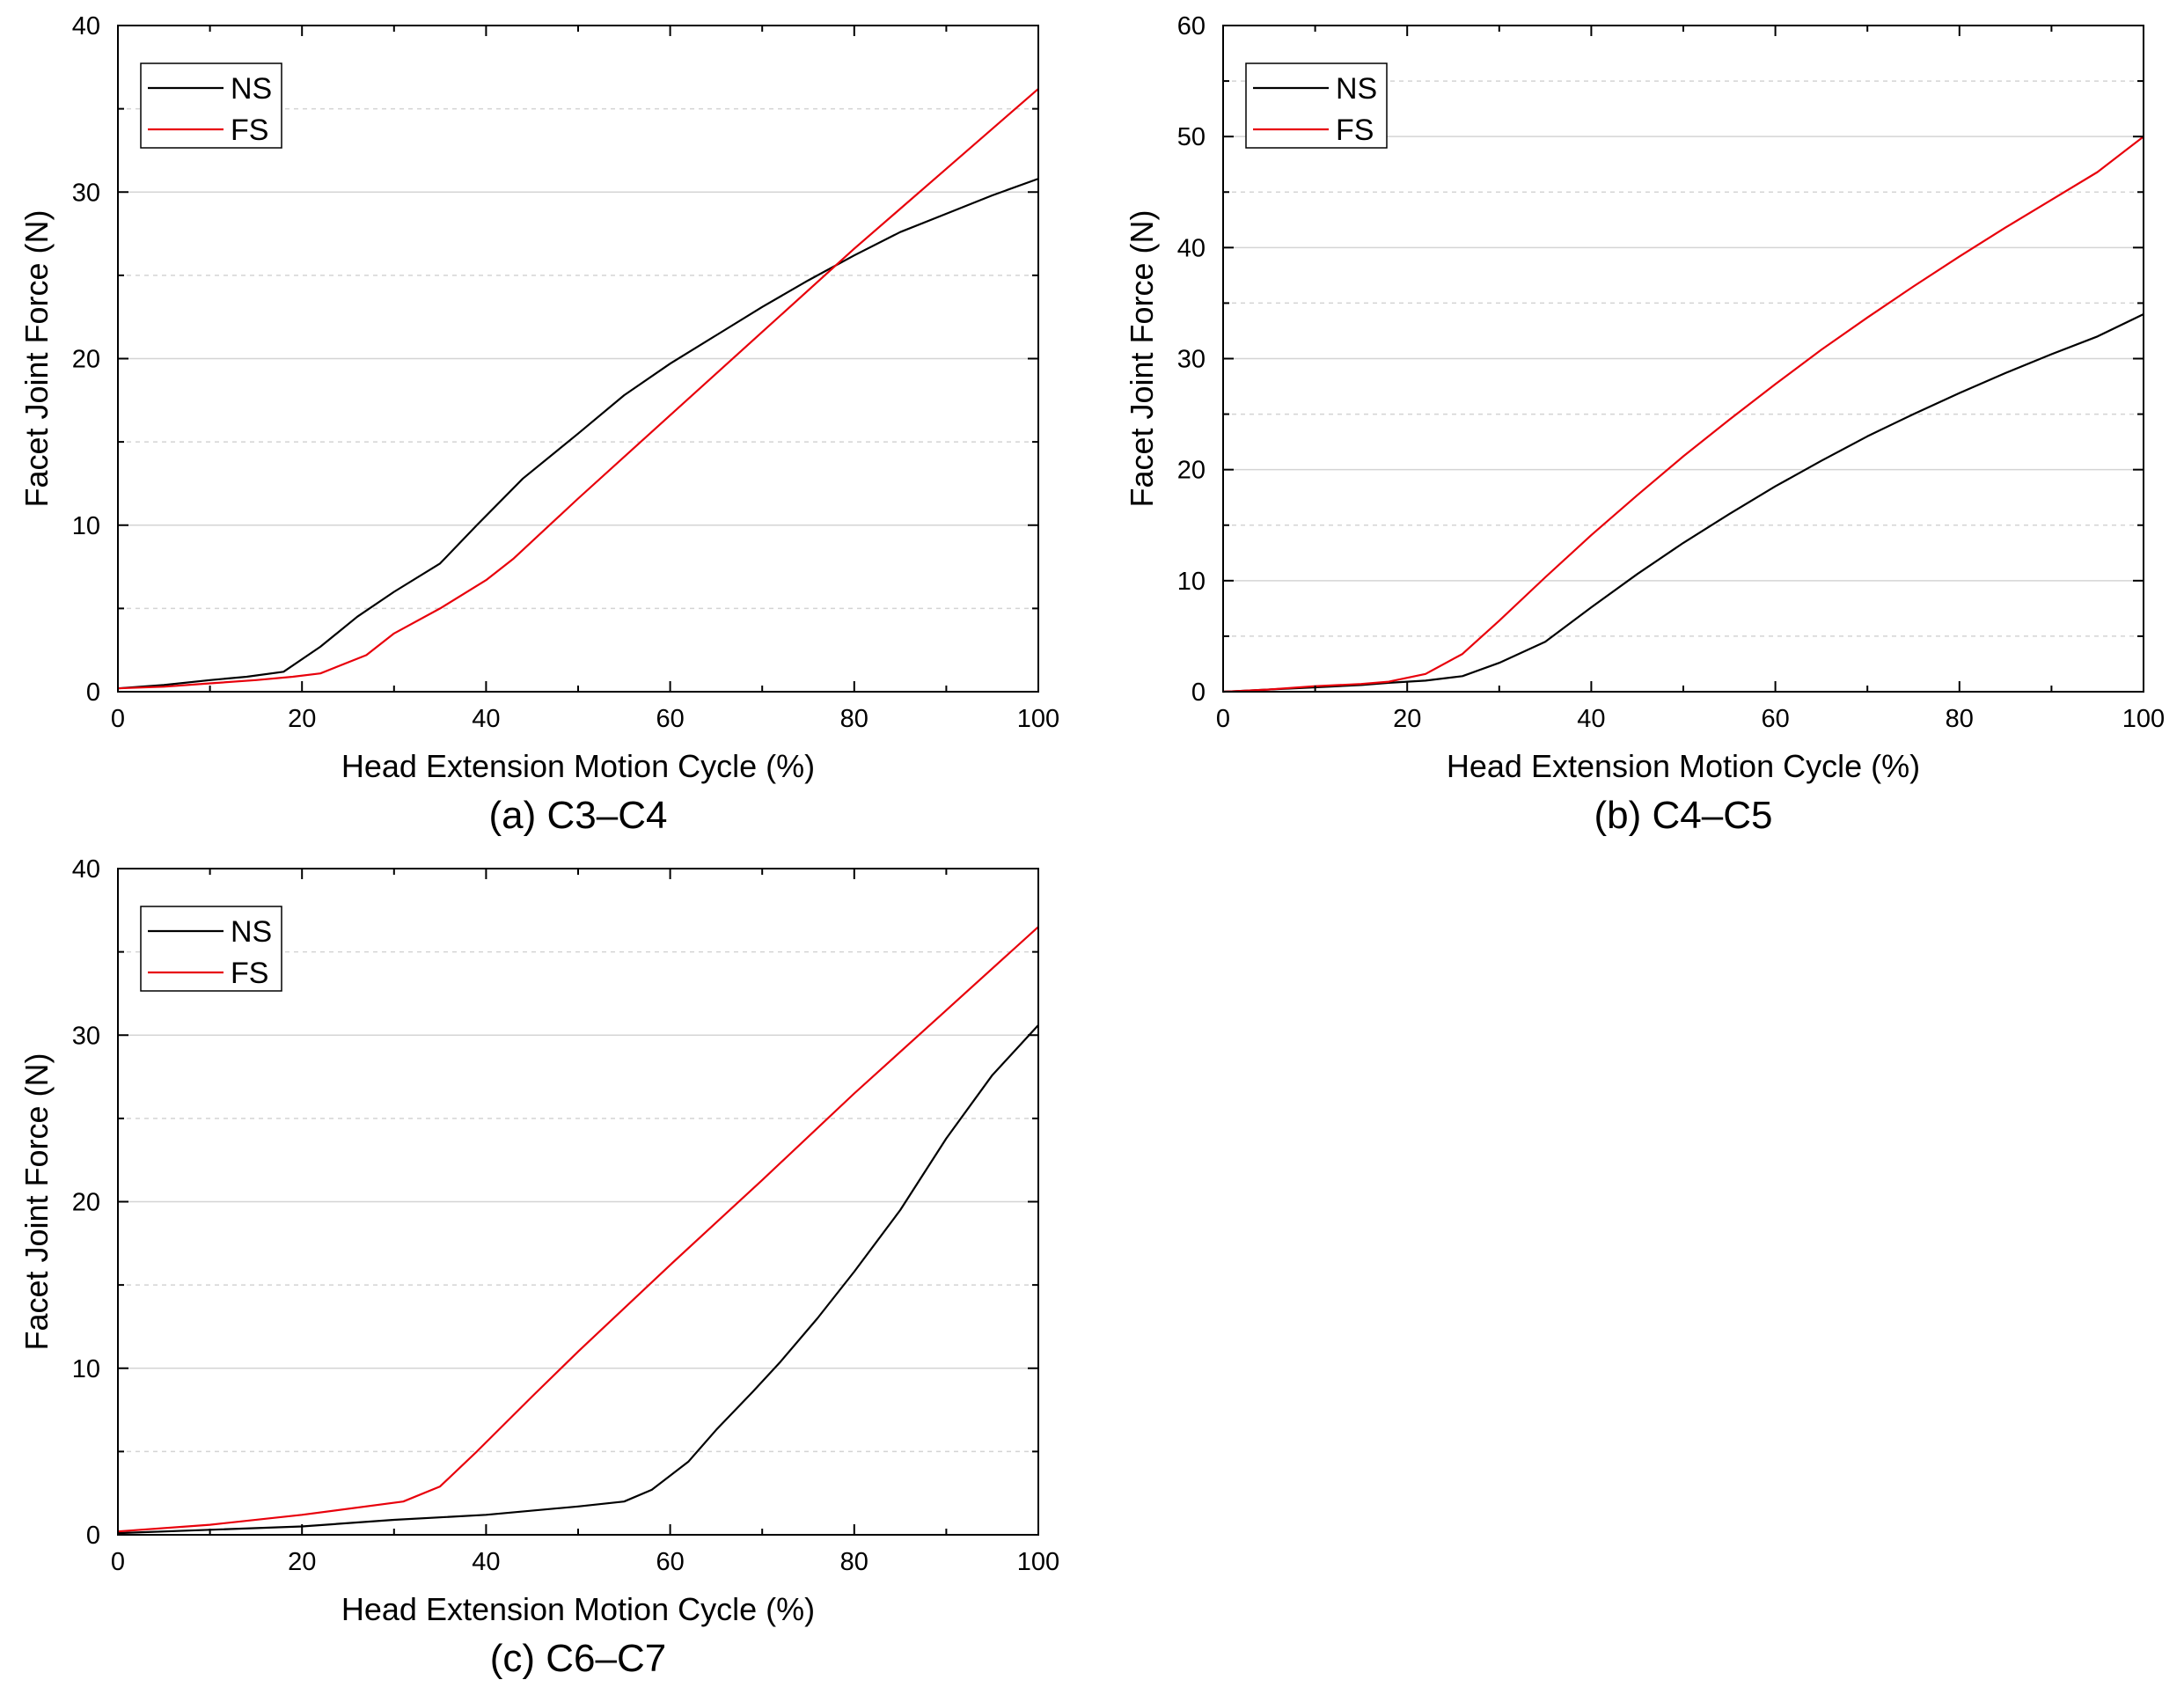 The height and width of the screenshot is (1702, 2184). I want to click on y-tick-label: 60, so click(1191, 26).